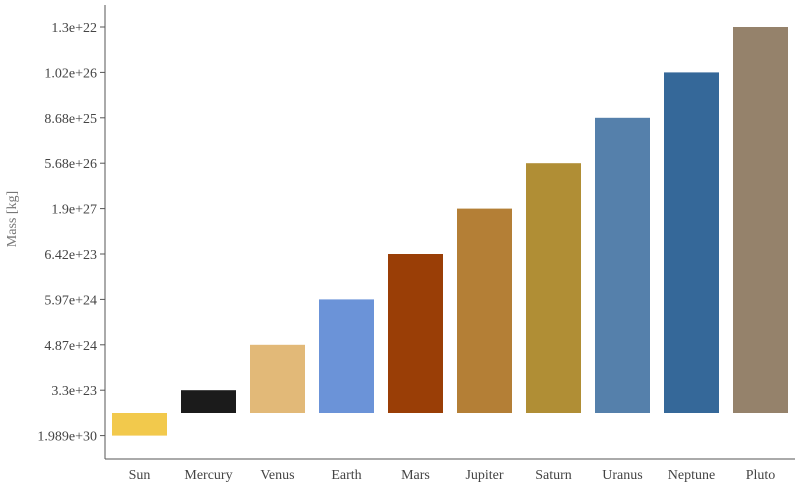 This screenshot has height=500, width=800. I want to click on y-tick-label: 1.989e+30, so click(67, 437).